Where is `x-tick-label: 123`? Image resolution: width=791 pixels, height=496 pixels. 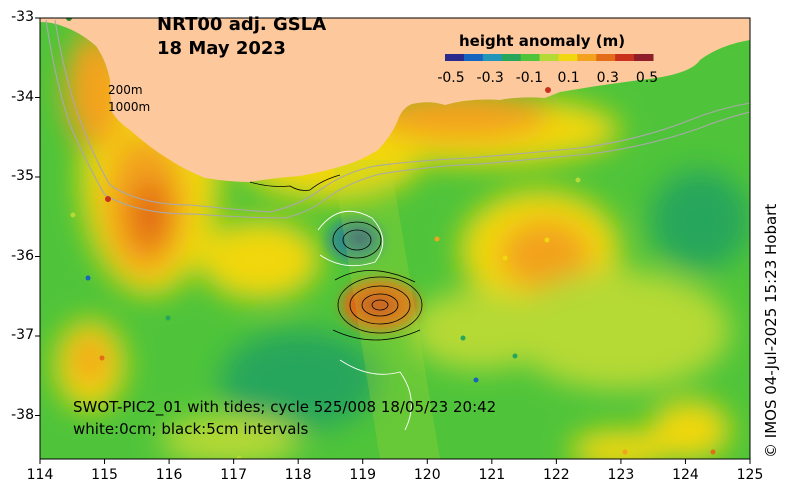
x-tick-label: 123 is located at coordinates (621, 475).